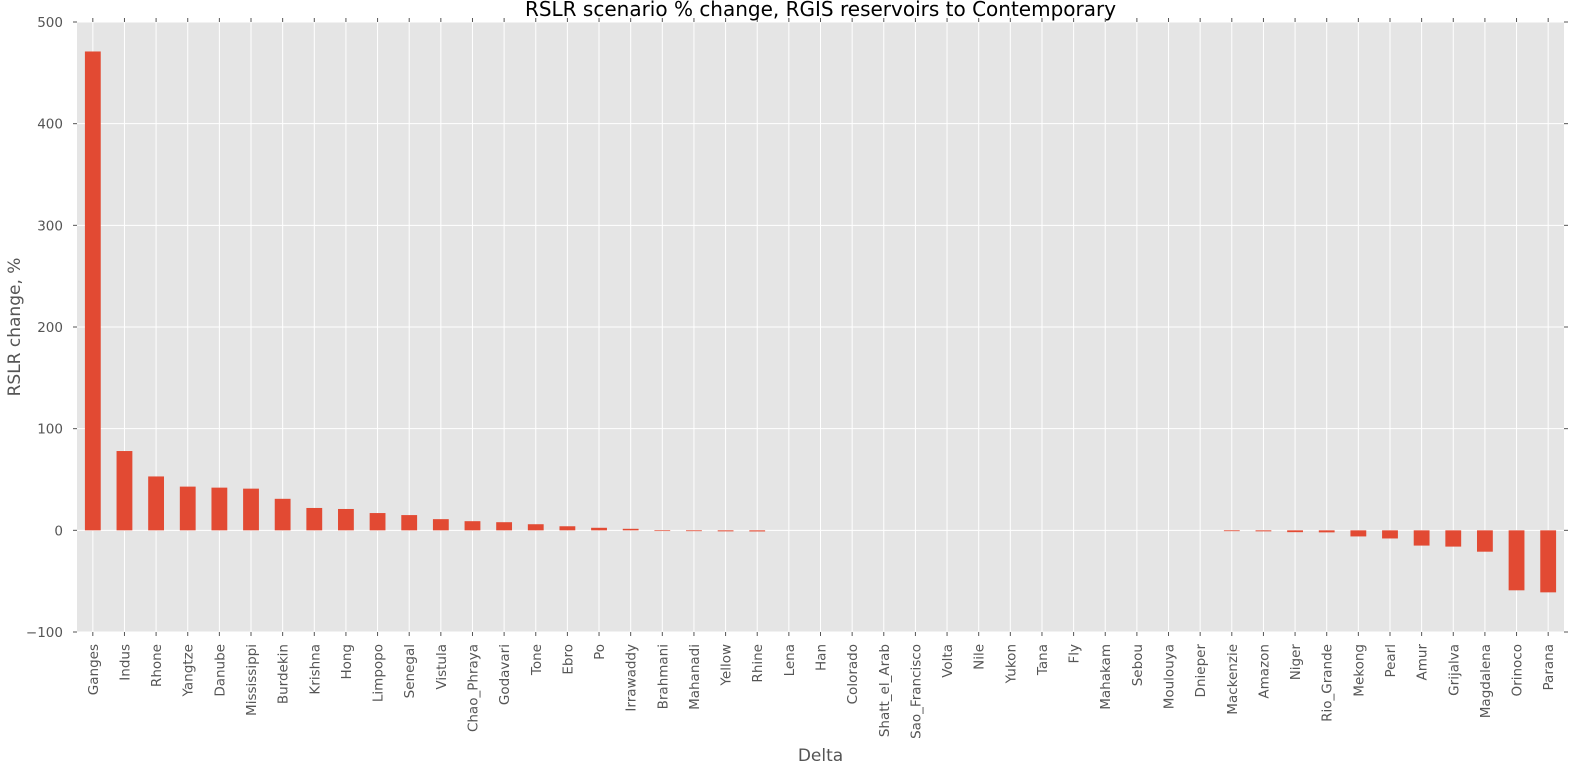 The height and width of the screenshot is (767, 1580). I want to click on x-tick-label: Rio_Grande, so click(1328, 683).